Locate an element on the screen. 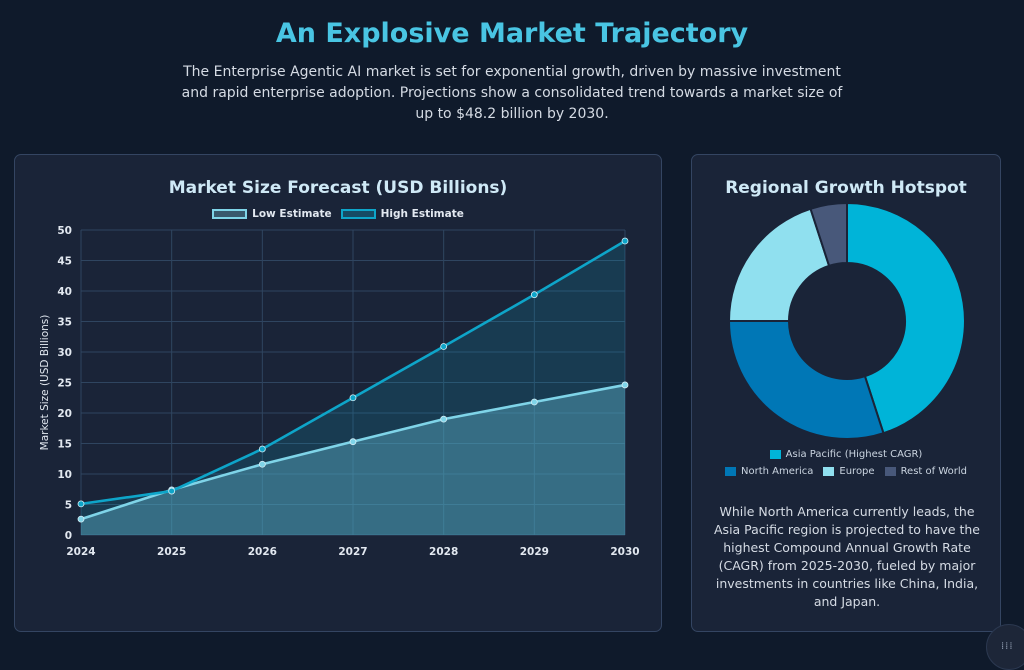 The width and height of the screenshot is (1024, 670). y-tick-label: 15 is located at coordinates (64, 445).